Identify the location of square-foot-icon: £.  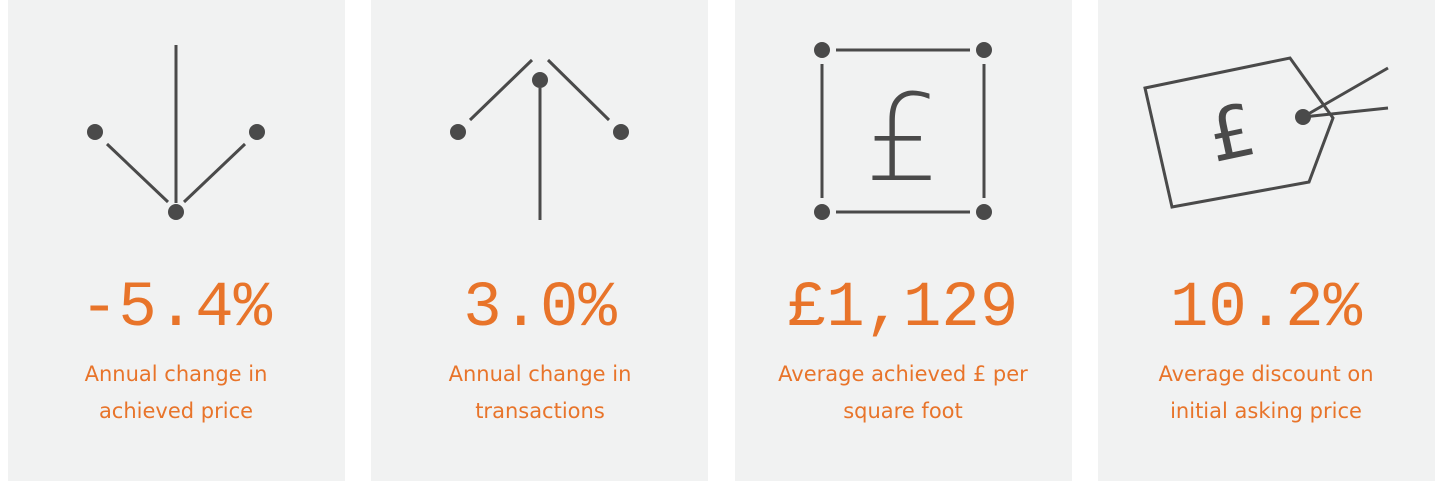
(903, 131).